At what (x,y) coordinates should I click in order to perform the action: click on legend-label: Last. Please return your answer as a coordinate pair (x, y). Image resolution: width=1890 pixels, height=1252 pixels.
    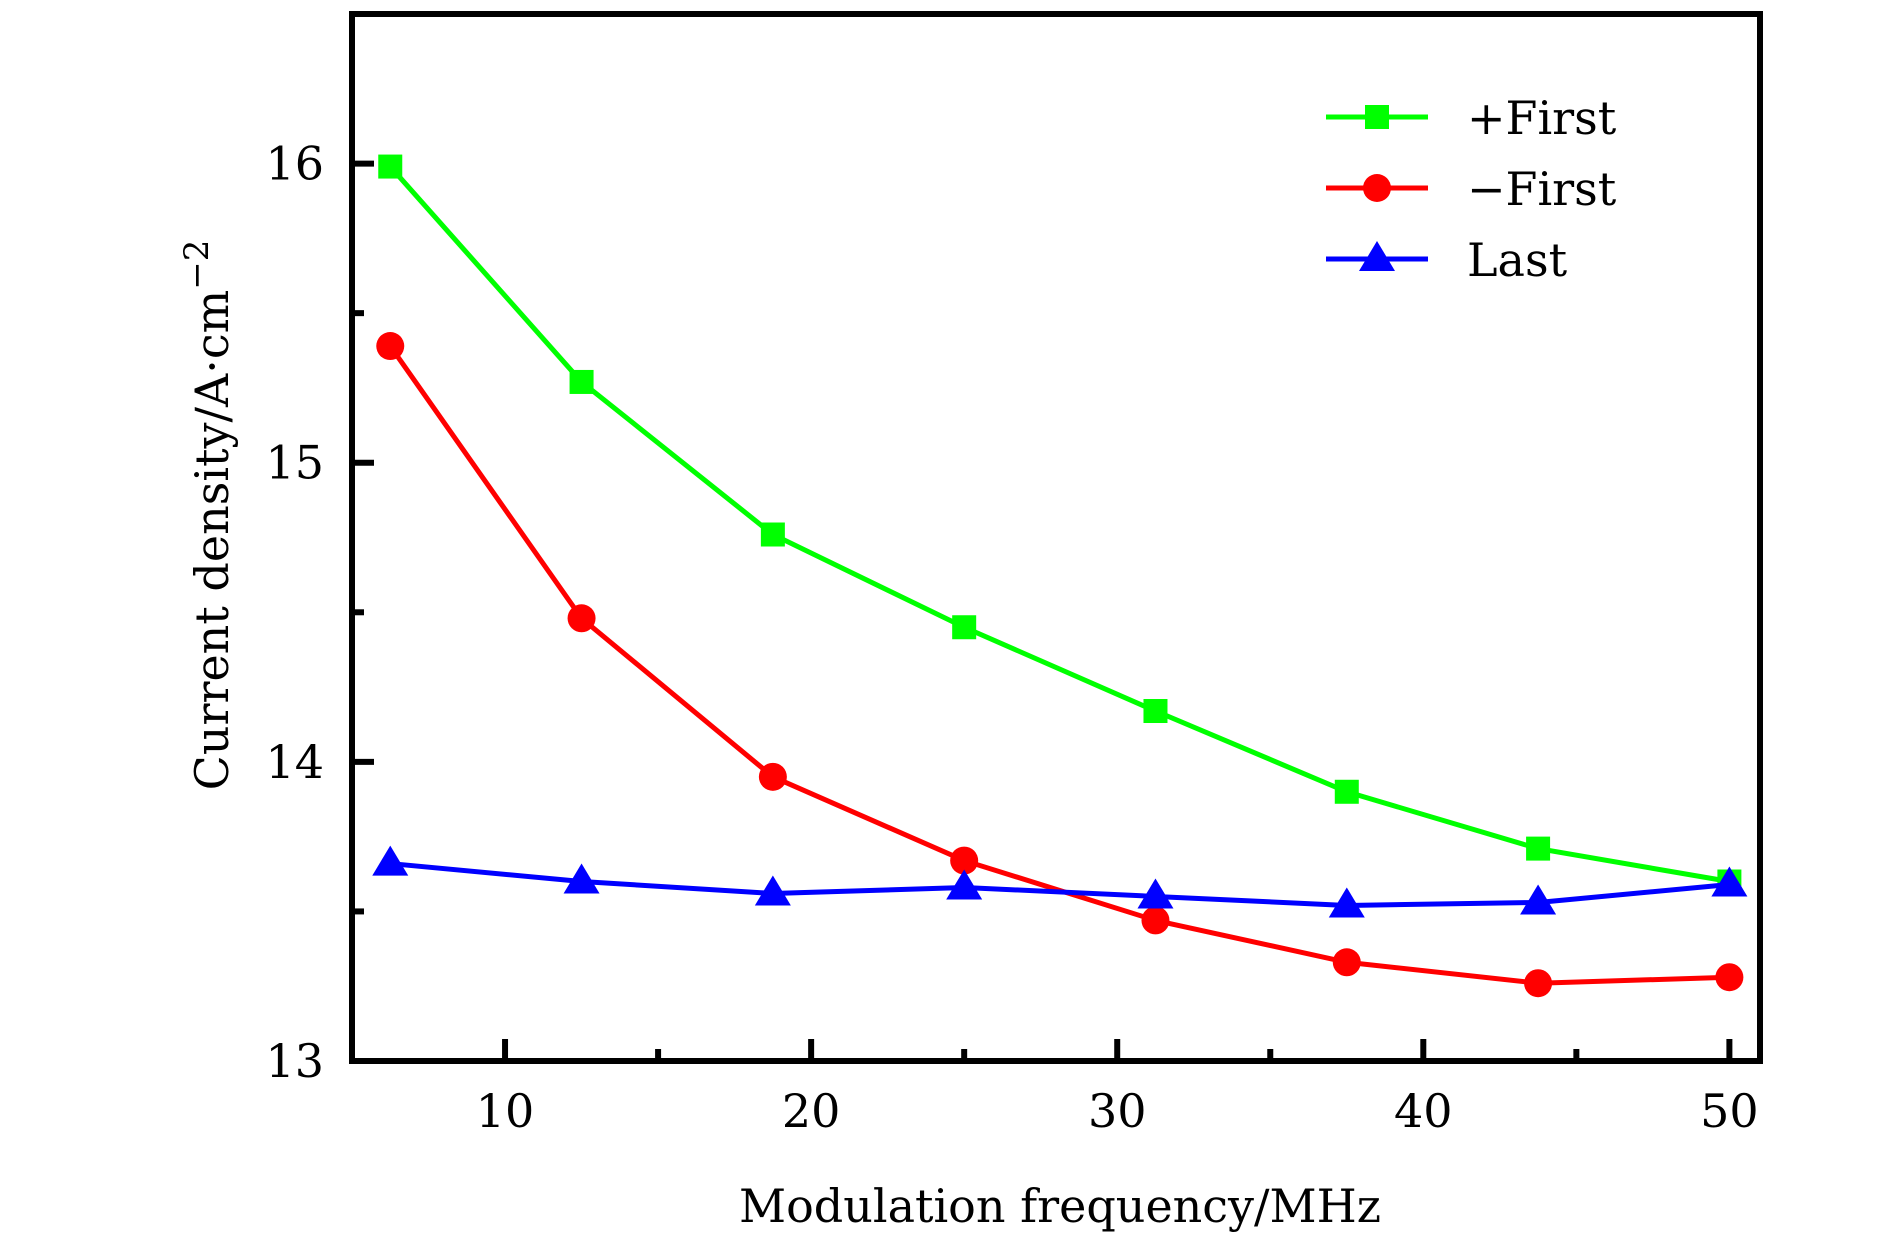
    Looking at the image, I should click on (1517, 260).